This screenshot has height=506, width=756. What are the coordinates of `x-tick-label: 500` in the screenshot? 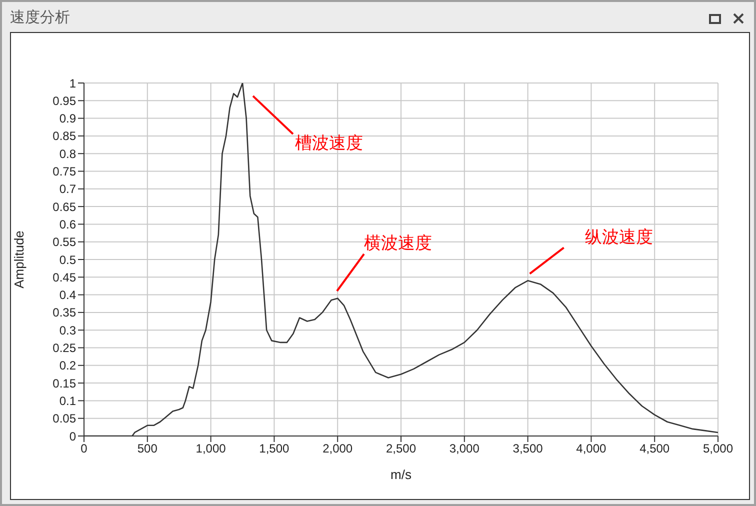 It's located at (147, 449).